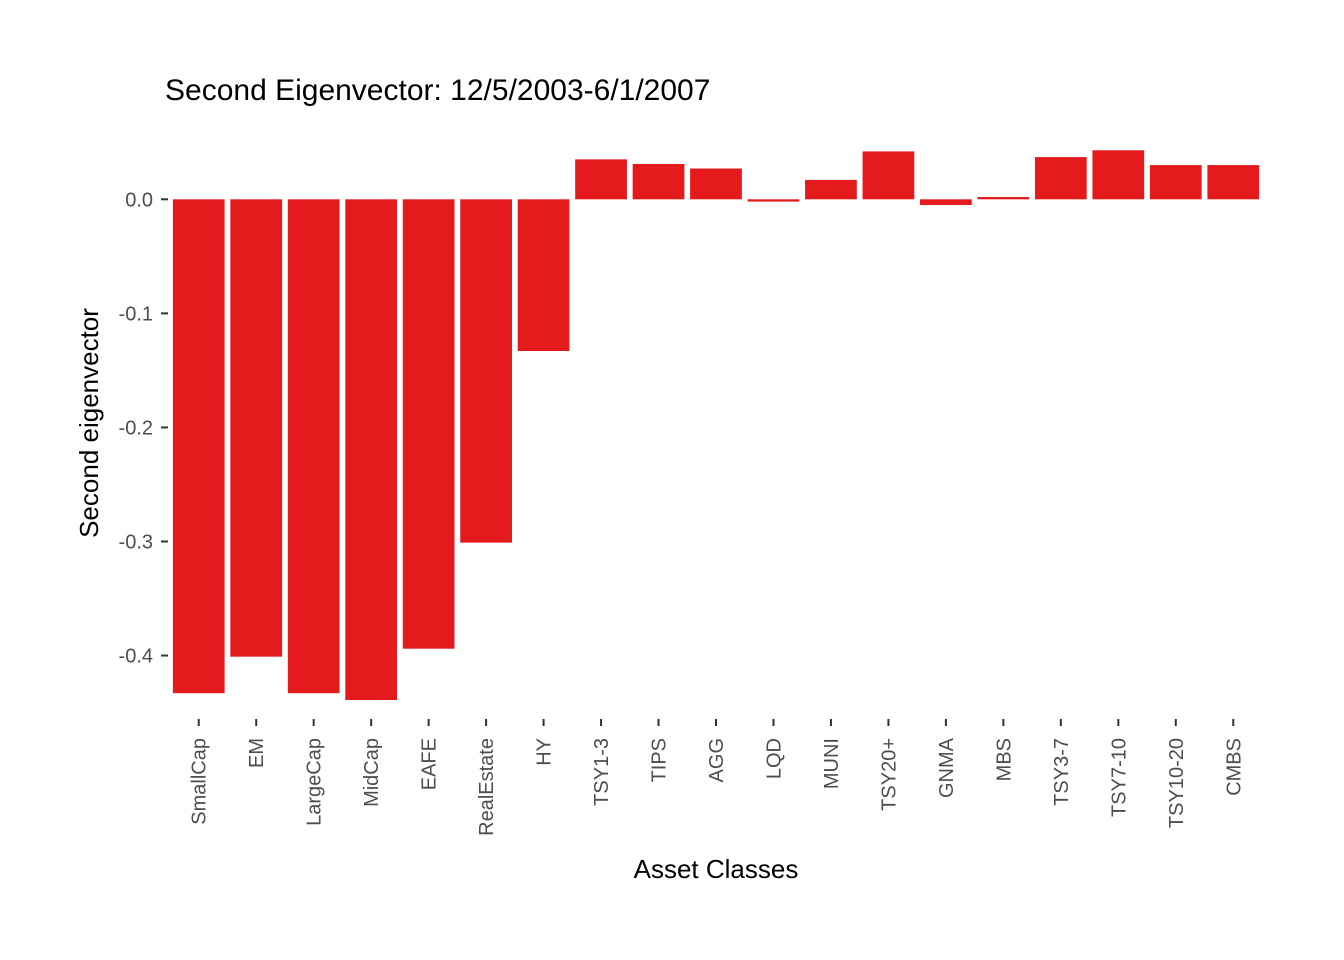 Image resolution: width=1344 pixels, height=960 pixels. Describe the element at coordinates (1004, 759) in the screenshot. I see `x-tick-label: MBS` at that location.